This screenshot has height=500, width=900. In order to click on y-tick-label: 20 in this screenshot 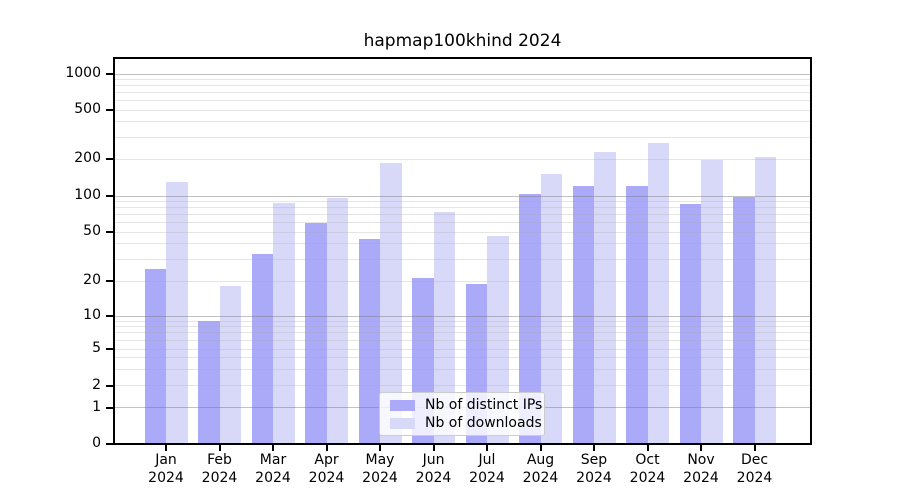, I will do `click(92, 280)`.